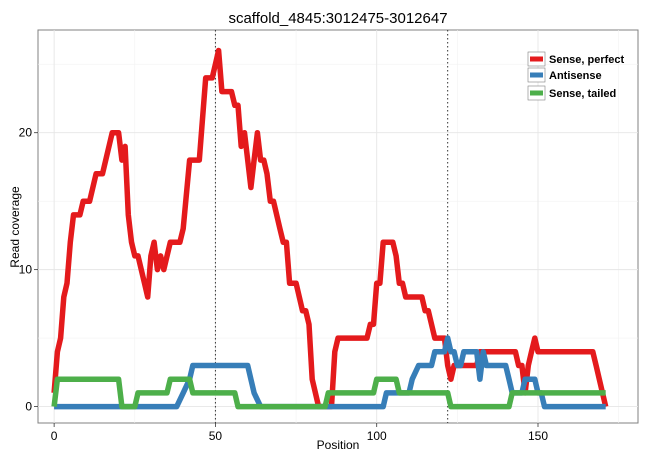 This screenshot has width=650, height=460. What do you see at coordinates (54, 436) in the screenshot?
I see `x-tick-label: 0` at bounding box center [54, 436].